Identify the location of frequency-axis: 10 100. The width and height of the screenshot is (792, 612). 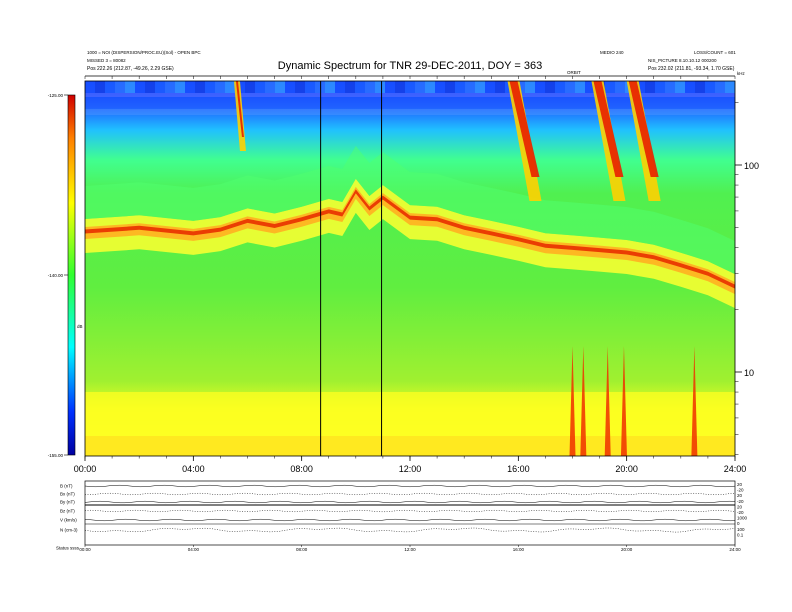
(747, 278).